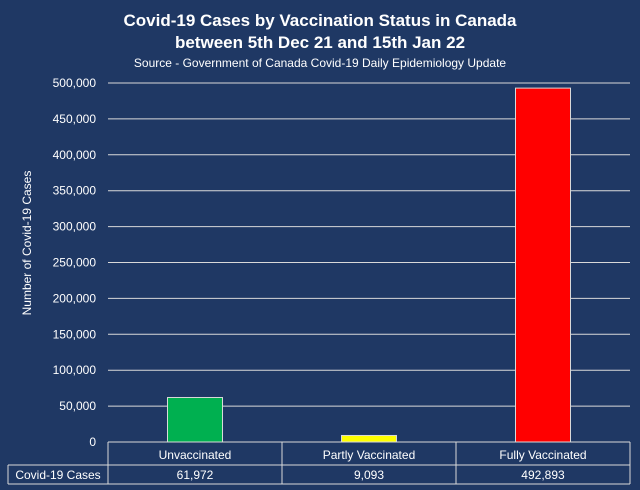  What do you see at coordinates (75, 83) in the screenshot?
I see `y-tick-label: 500,000` at bounding box center [75, 83].